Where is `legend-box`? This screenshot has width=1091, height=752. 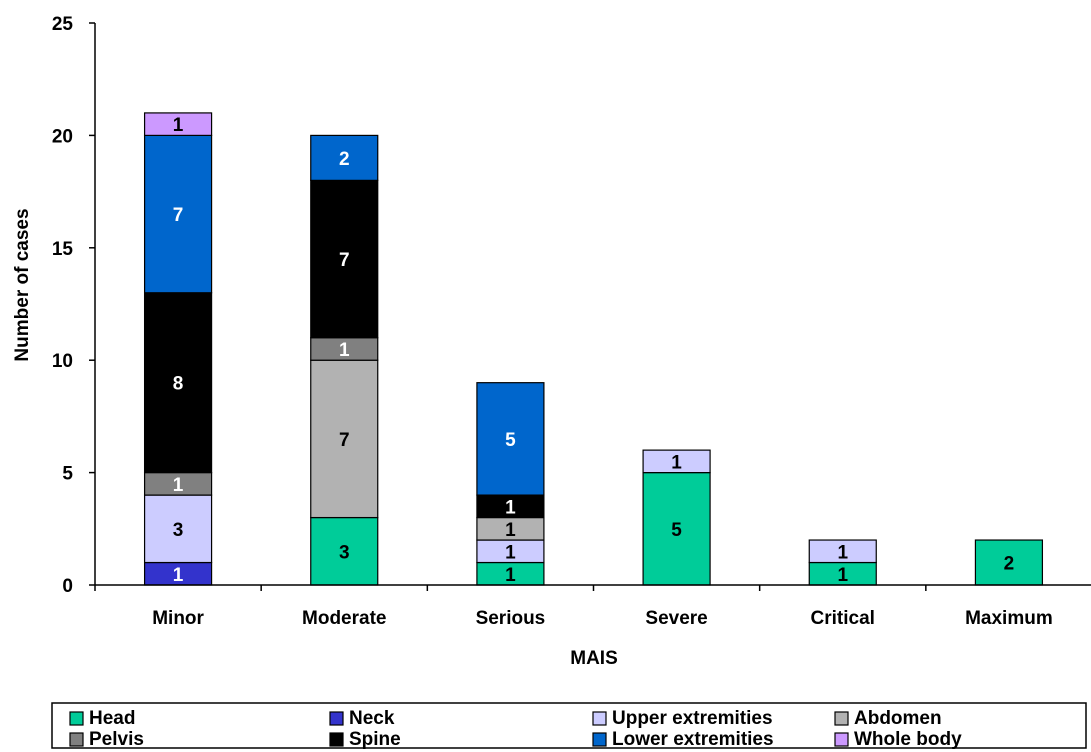
legend-box is located at coordinates (569, 725).